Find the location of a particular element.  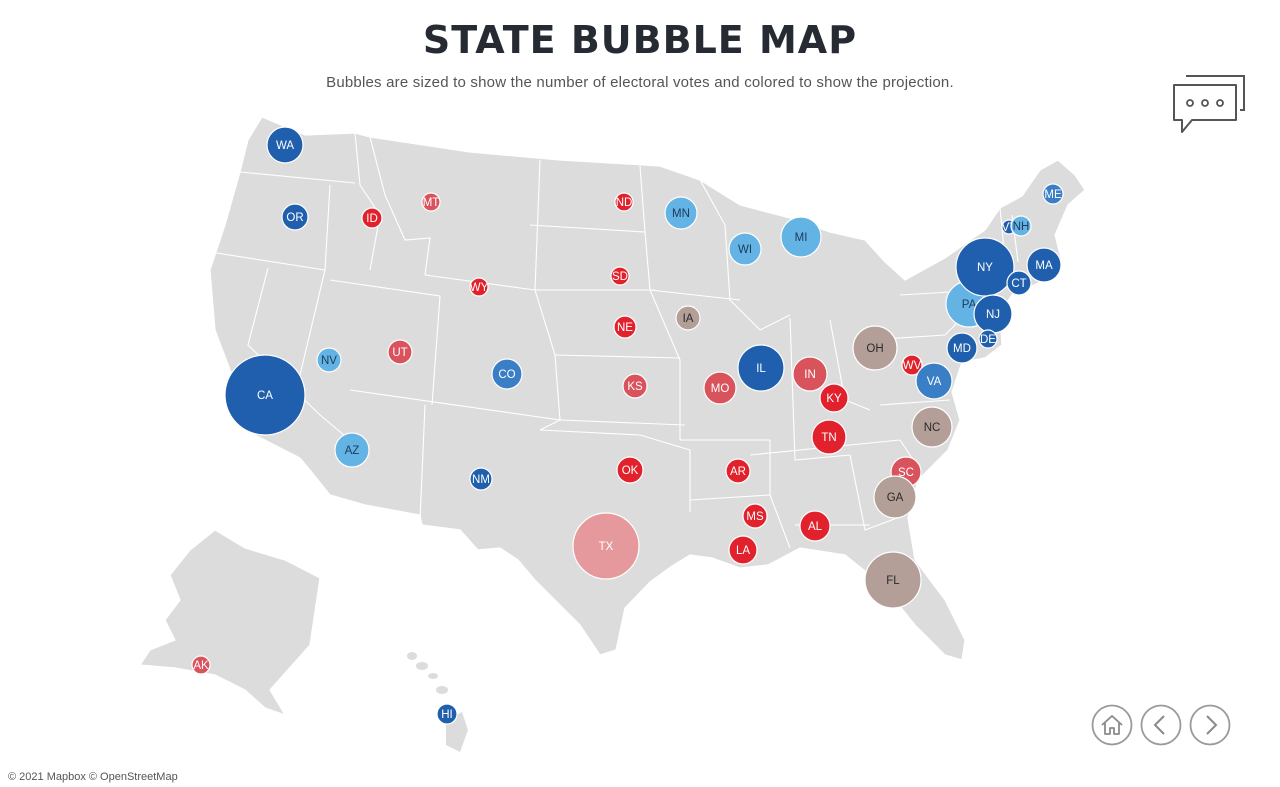

state-bubble-oh: OH is located at coordinates (875, 348).